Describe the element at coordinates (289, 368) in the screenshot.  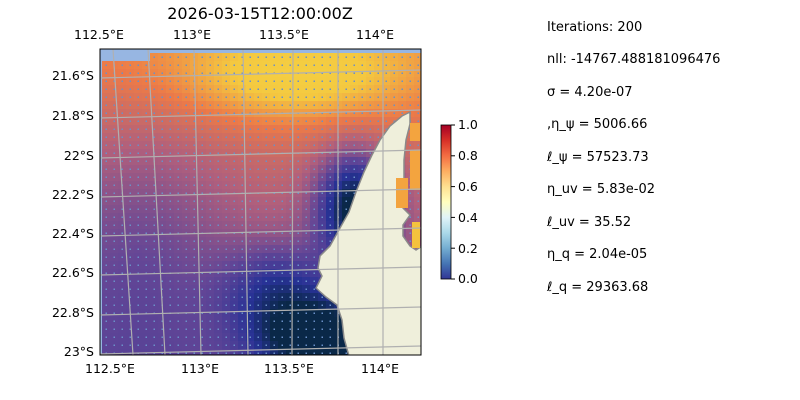
I see `lon-tick-bottom-2: 113.5°E` at that location.